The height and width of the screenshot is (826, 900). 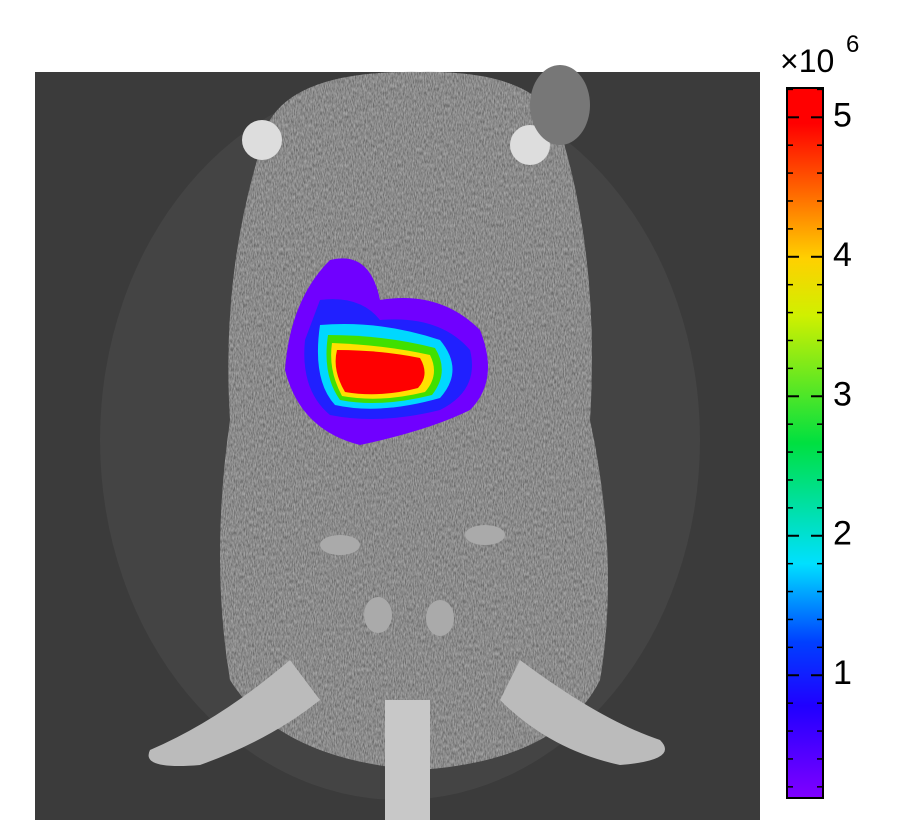 What do you see at coordinates (807, 61) in the screenshot?
I see `colorbar-multiplier: ×10` at bounding box center [807, 61].